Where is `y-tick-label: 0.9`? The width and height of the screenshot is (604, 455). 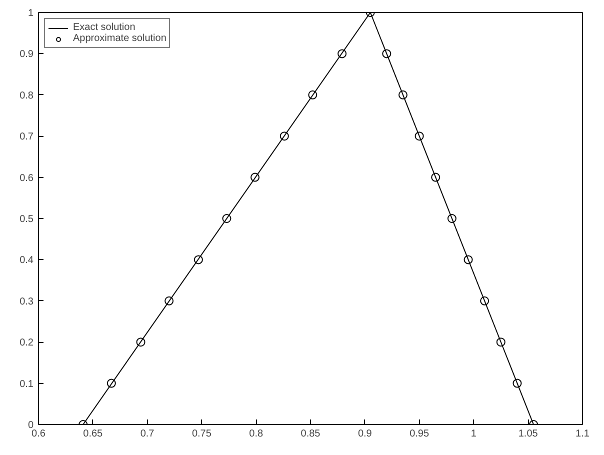
y-tick-label: 0.9 is located at coordinates (27, 54).